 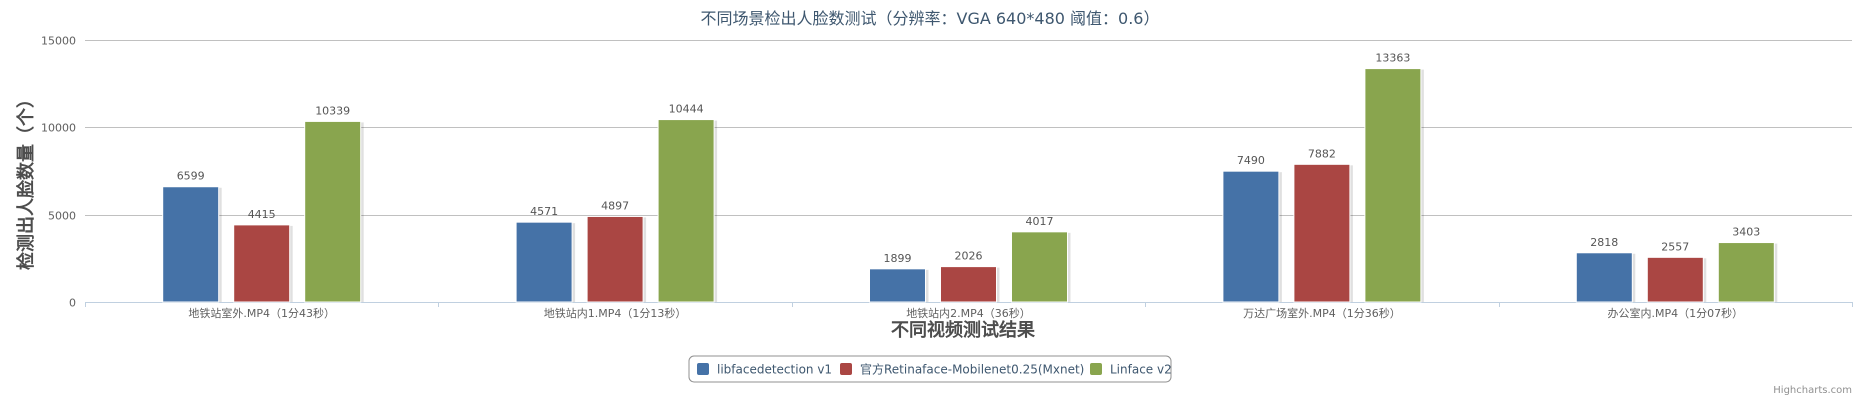 What do you see at coordinates (969, 256) in the screenshot?
I see `data-label: 2026` at bounding box center [969, 256].